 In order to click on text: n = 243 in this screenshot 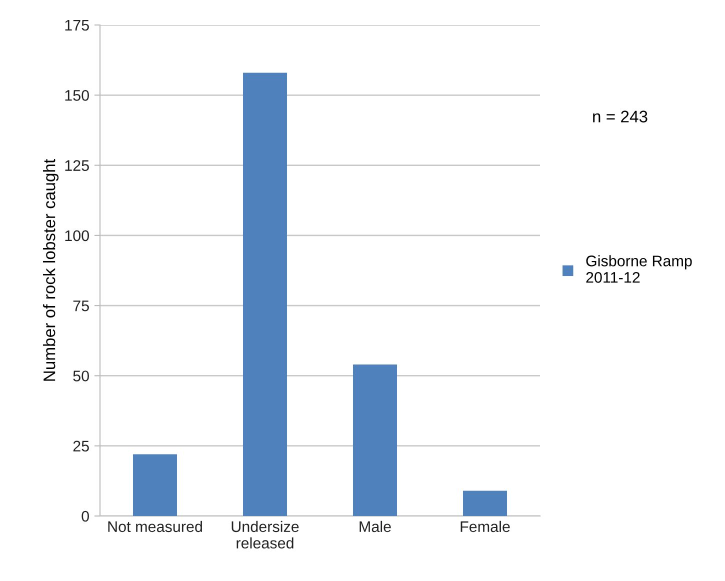, I will do `click(620, 116)`.